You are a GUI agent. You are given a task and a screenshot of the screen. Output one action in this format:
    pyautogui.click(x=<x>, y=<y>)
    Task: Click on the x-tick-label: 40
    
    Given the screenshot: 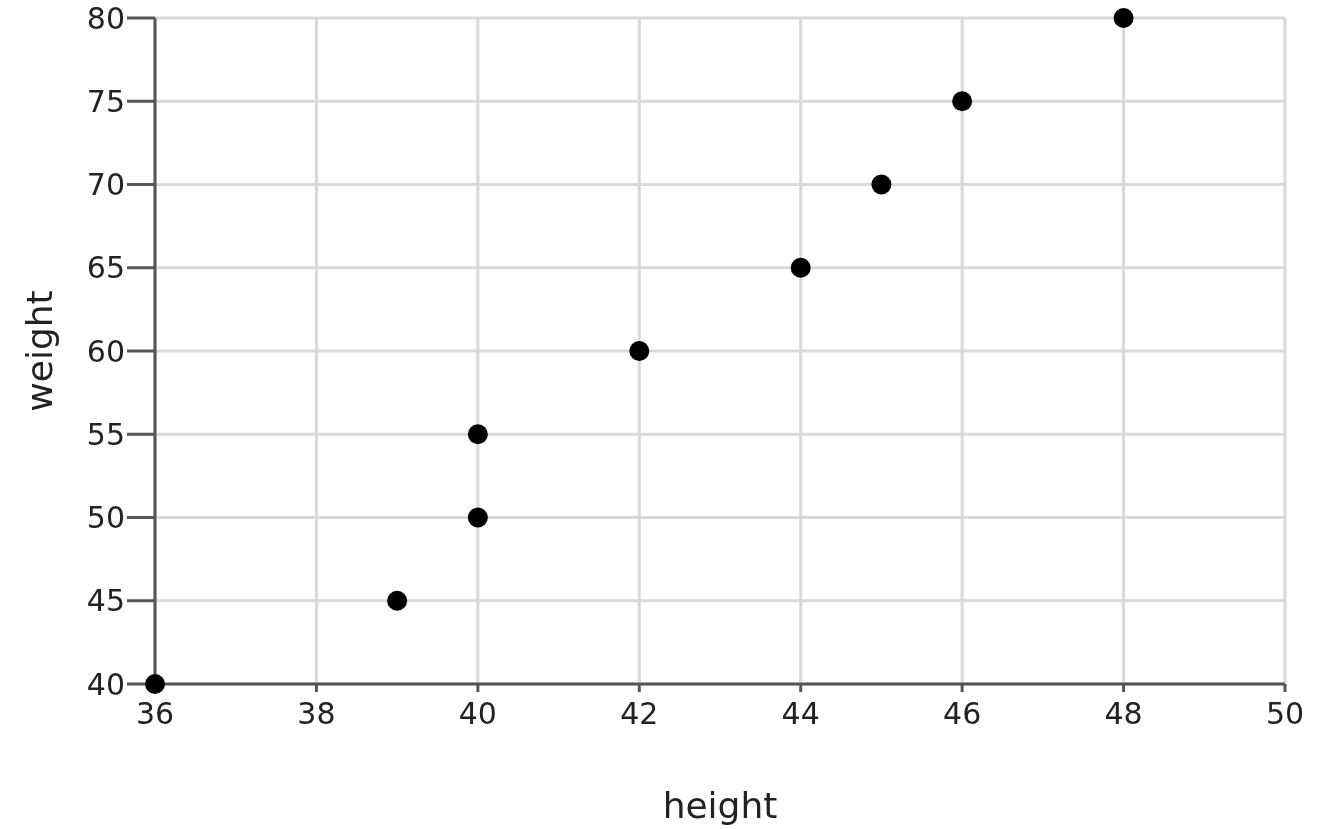 What is the action you would take?
    pyautogui.click(x=477, y=713)
    